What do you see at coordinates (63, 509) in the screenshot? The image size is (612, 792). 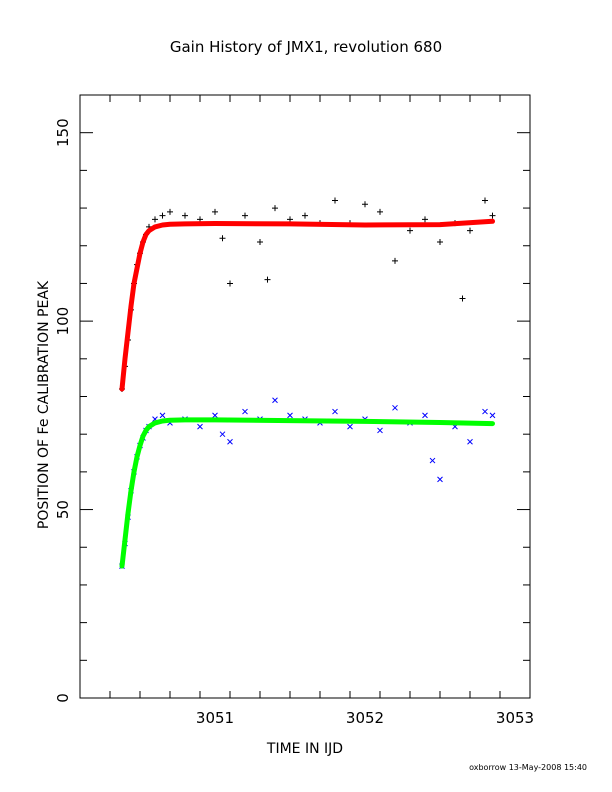 I see `y-tick-label: 50` at bounding box center [63, 509].